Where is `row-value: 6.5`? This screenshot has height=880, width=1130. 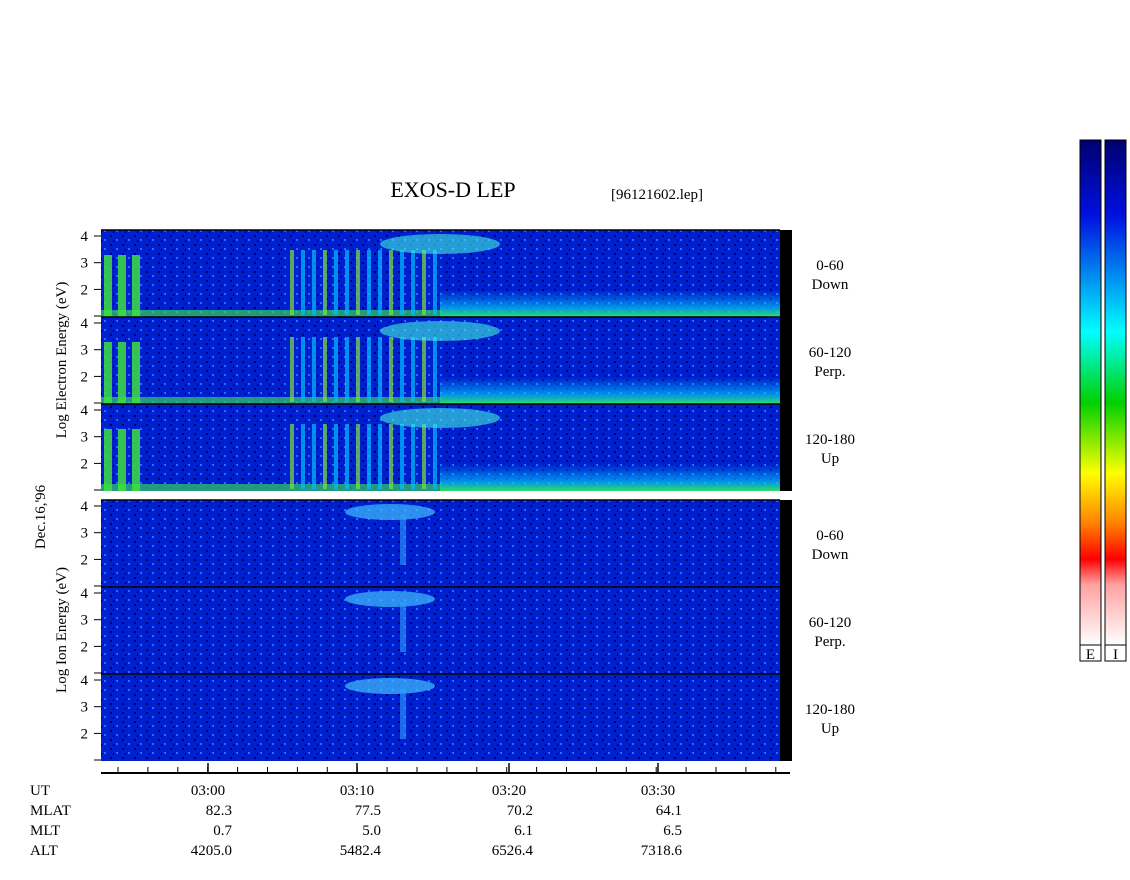 row-value: 6.5 is located at coordinates (672, 831).